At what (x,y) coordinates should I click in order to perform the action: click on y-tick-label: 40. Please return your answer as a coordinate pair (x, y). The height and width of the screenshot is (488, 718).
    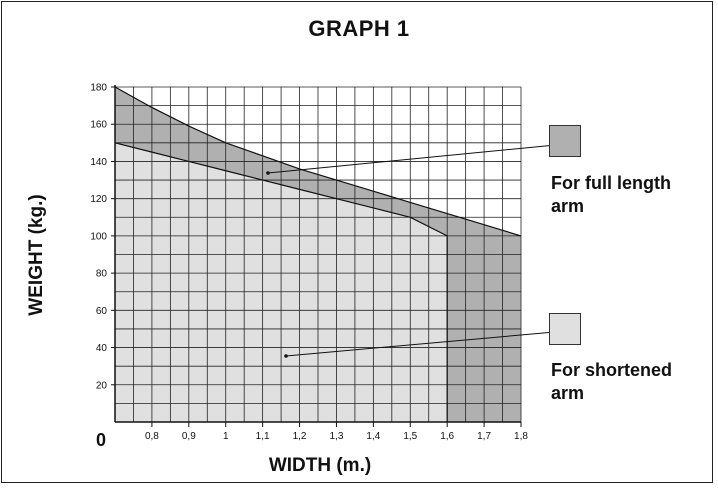
    Looking at the image, I should click on (102, 348).